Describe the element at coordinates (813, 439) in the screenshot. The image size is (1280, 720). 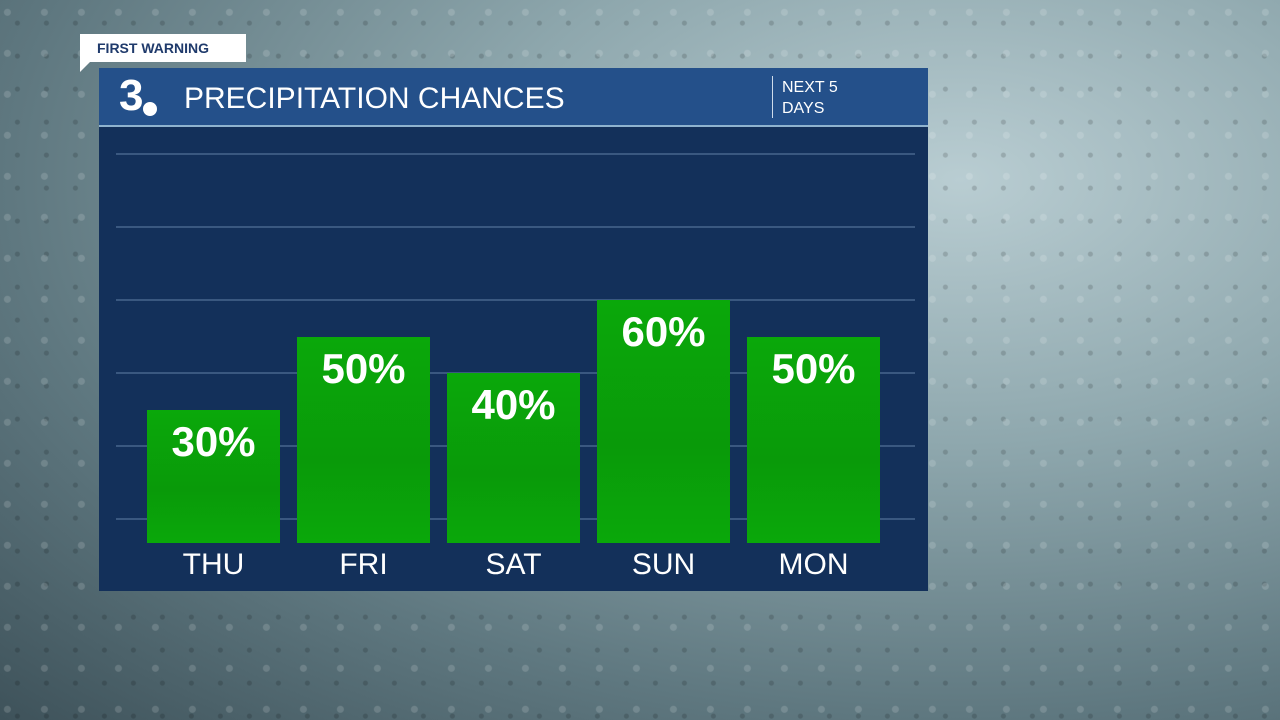
I see `bar-mon` at that location.